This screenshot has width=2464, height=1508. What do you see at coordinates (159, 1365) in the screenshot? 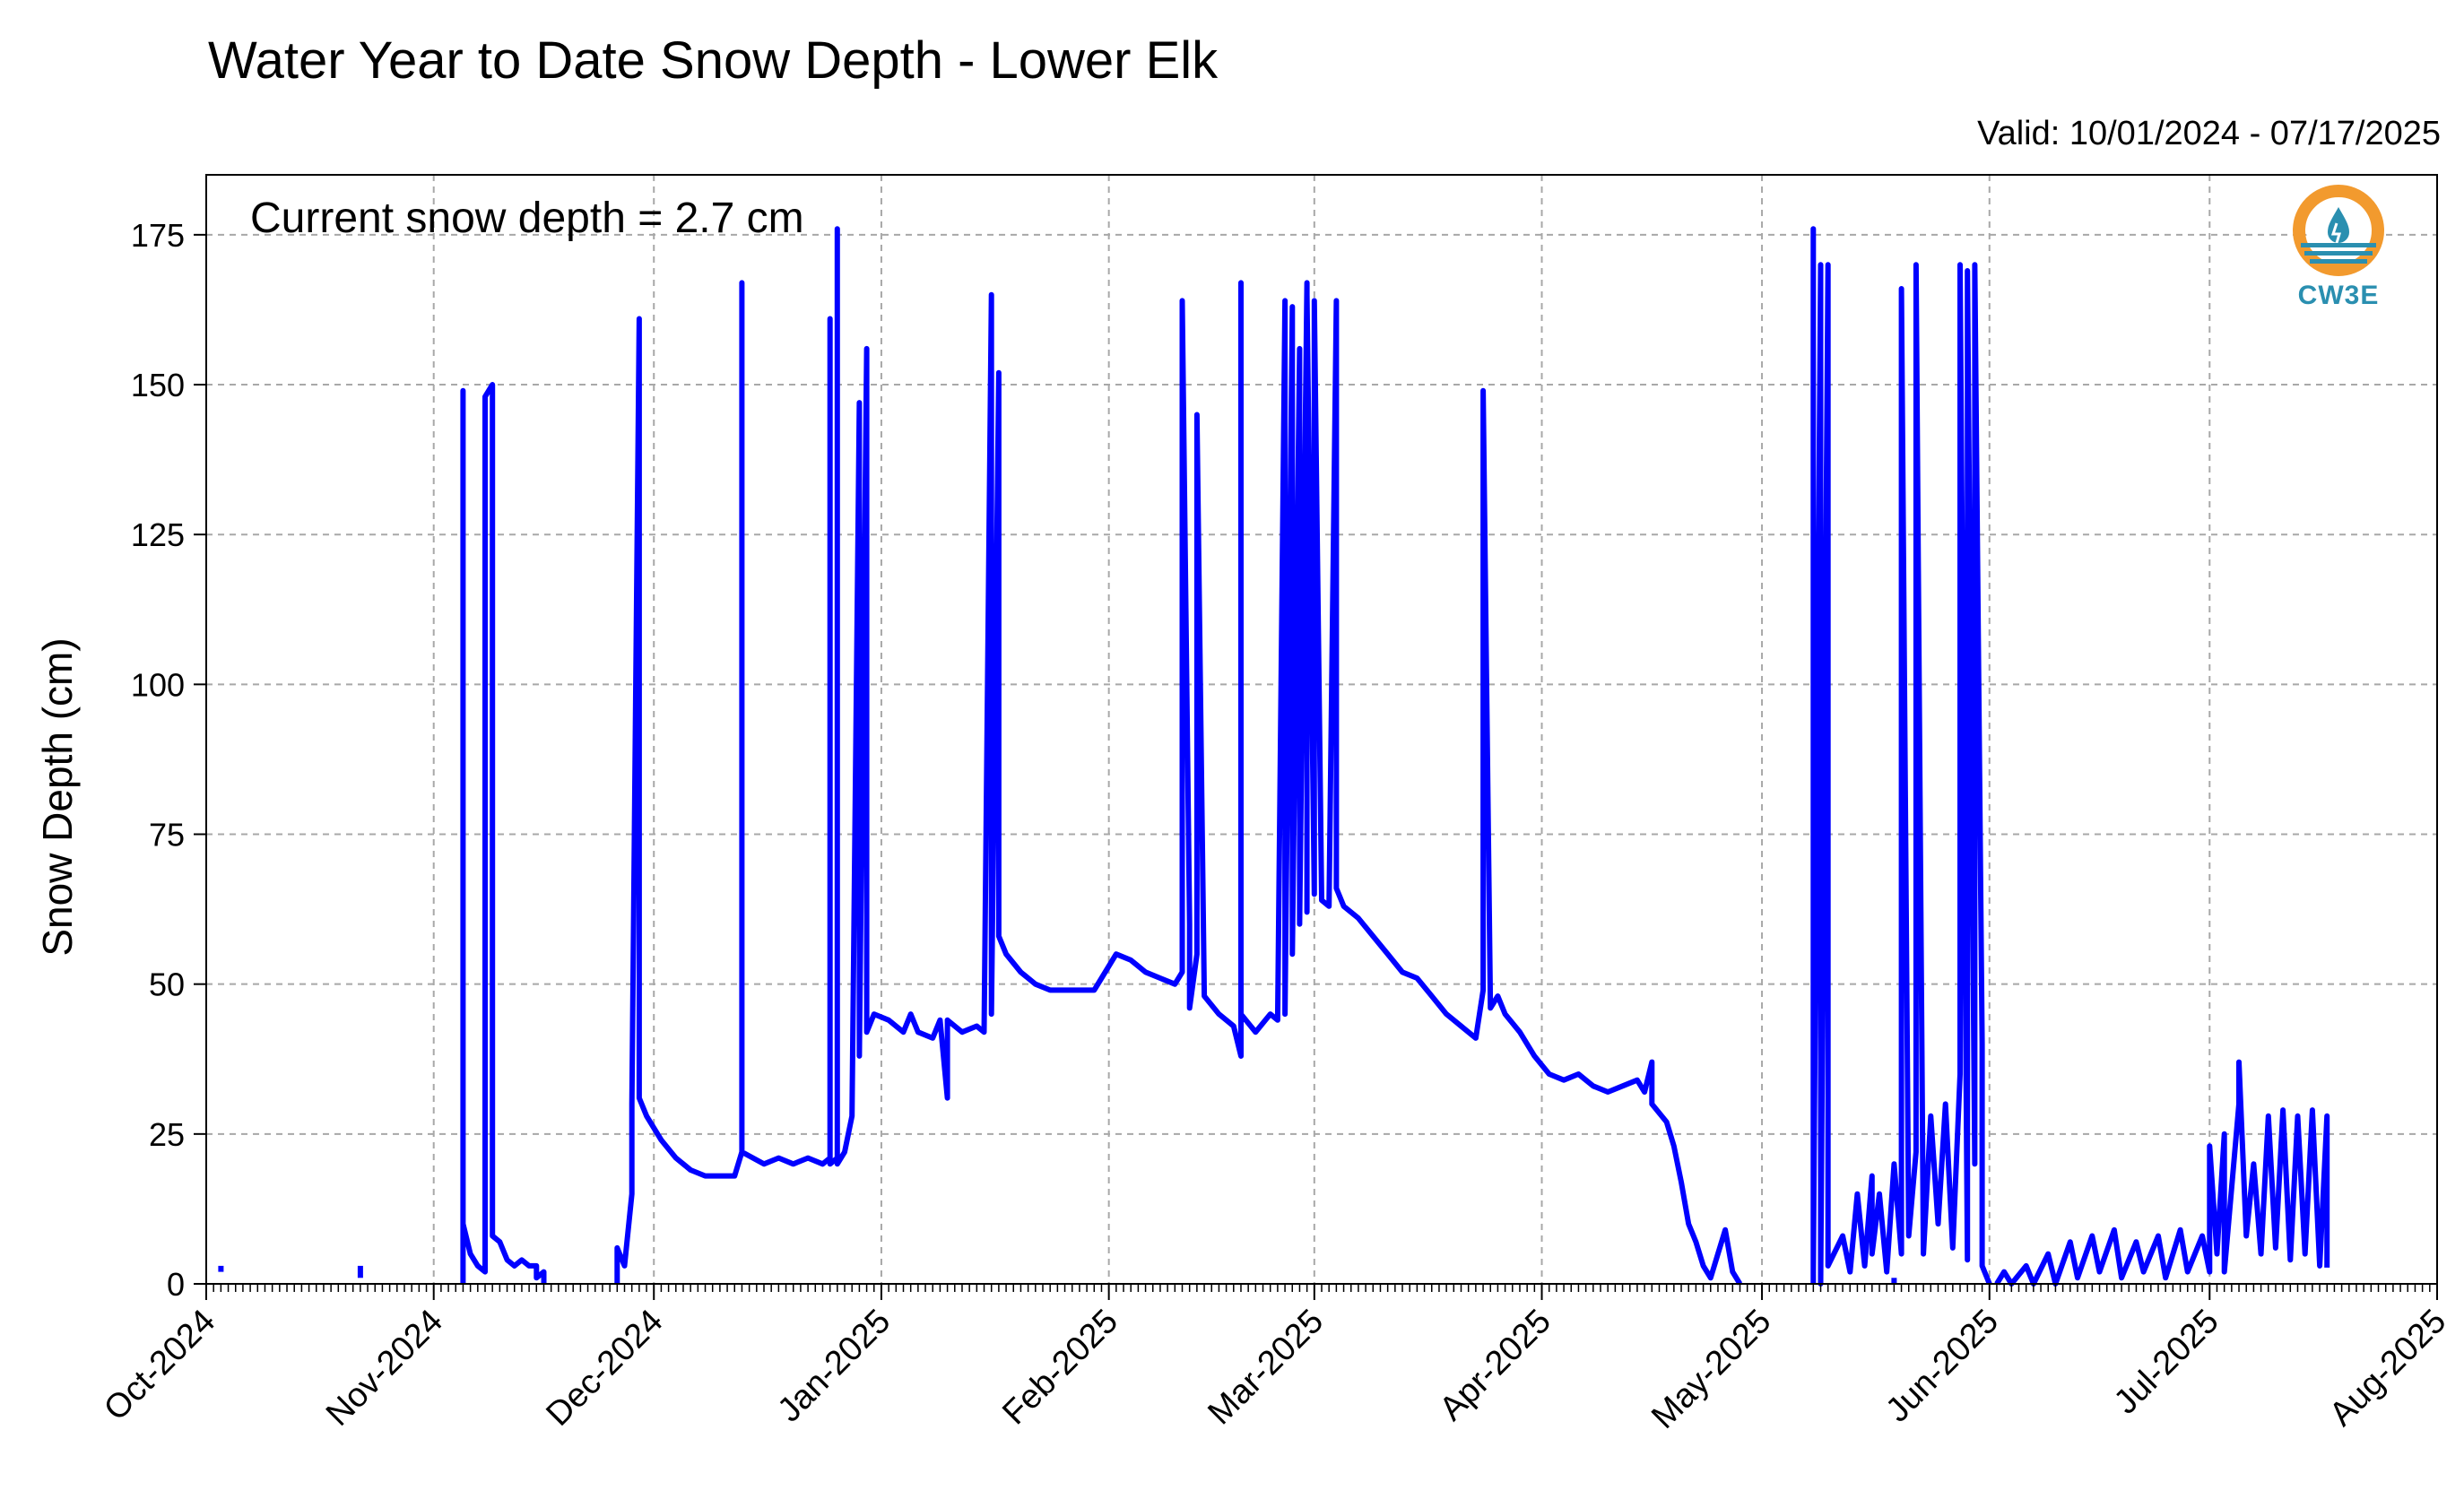
I see `x-tick-label: Oct-2024` at bounding box center [159, 1365].